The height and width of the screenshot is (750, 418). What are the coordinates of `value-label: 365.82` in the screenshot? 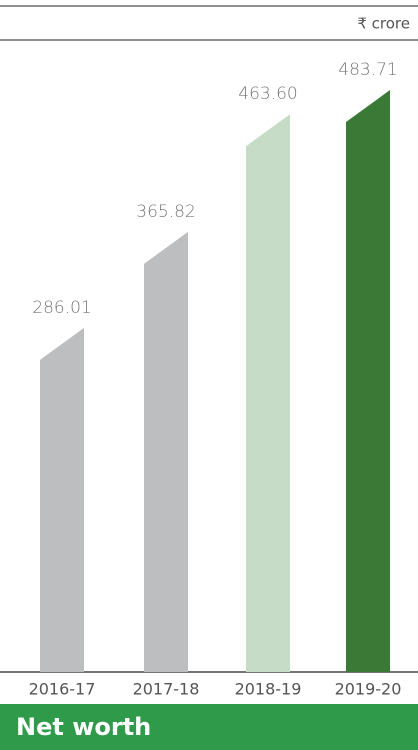 It's located at (165, 212).